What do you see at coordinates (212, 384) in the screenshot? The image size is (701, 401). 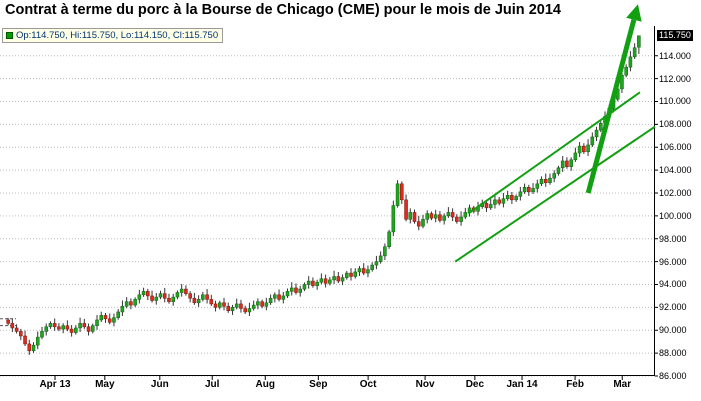 I see `x-axis-label: Jul` at bounding box center [212, 384].